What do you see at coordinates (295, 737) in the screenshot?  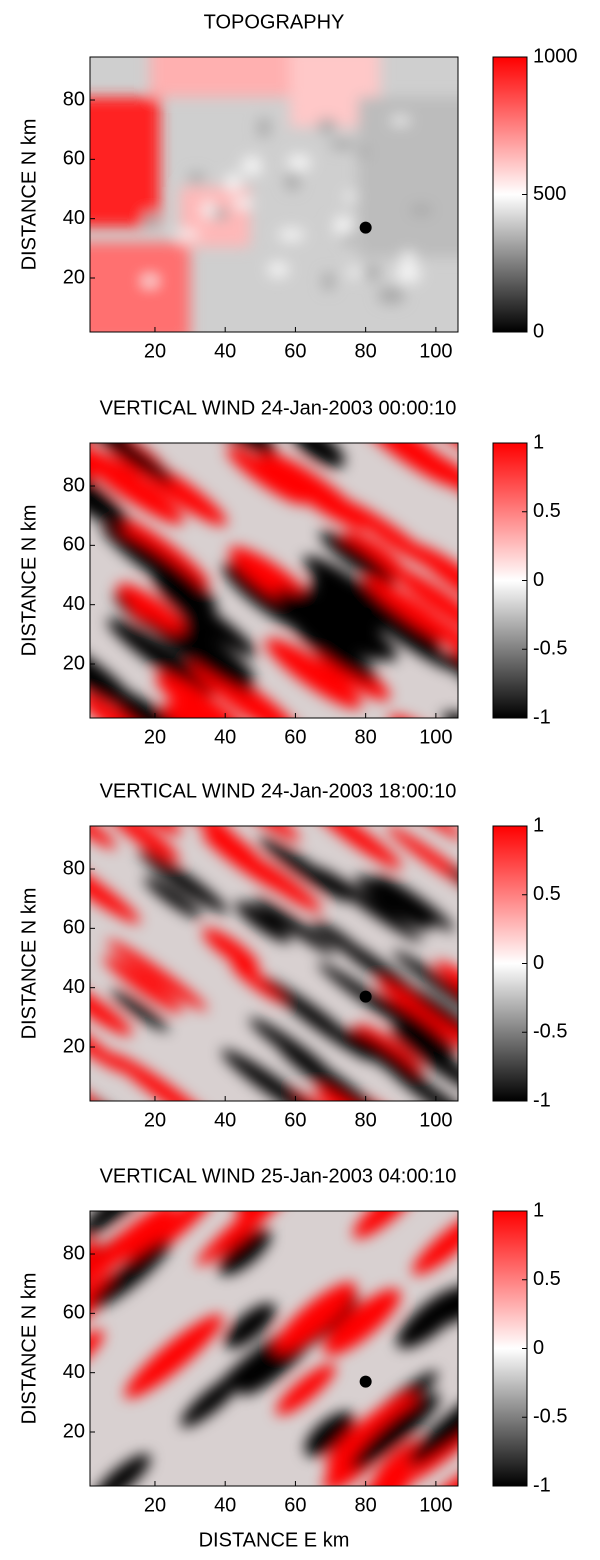 I see `x-tick-label: 60` at bounding box center [295, 737].